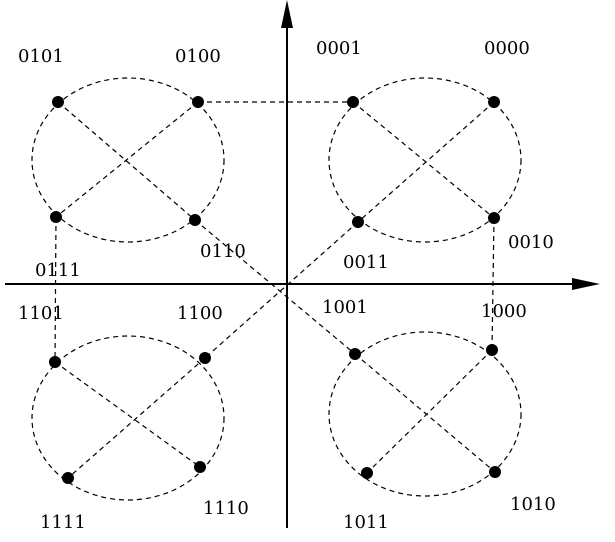 The width and height of the screenshot is (615, 542). Describe the element at coordinates (345, 307) in the screenshot. I see `label-1001: 1001` at that location.